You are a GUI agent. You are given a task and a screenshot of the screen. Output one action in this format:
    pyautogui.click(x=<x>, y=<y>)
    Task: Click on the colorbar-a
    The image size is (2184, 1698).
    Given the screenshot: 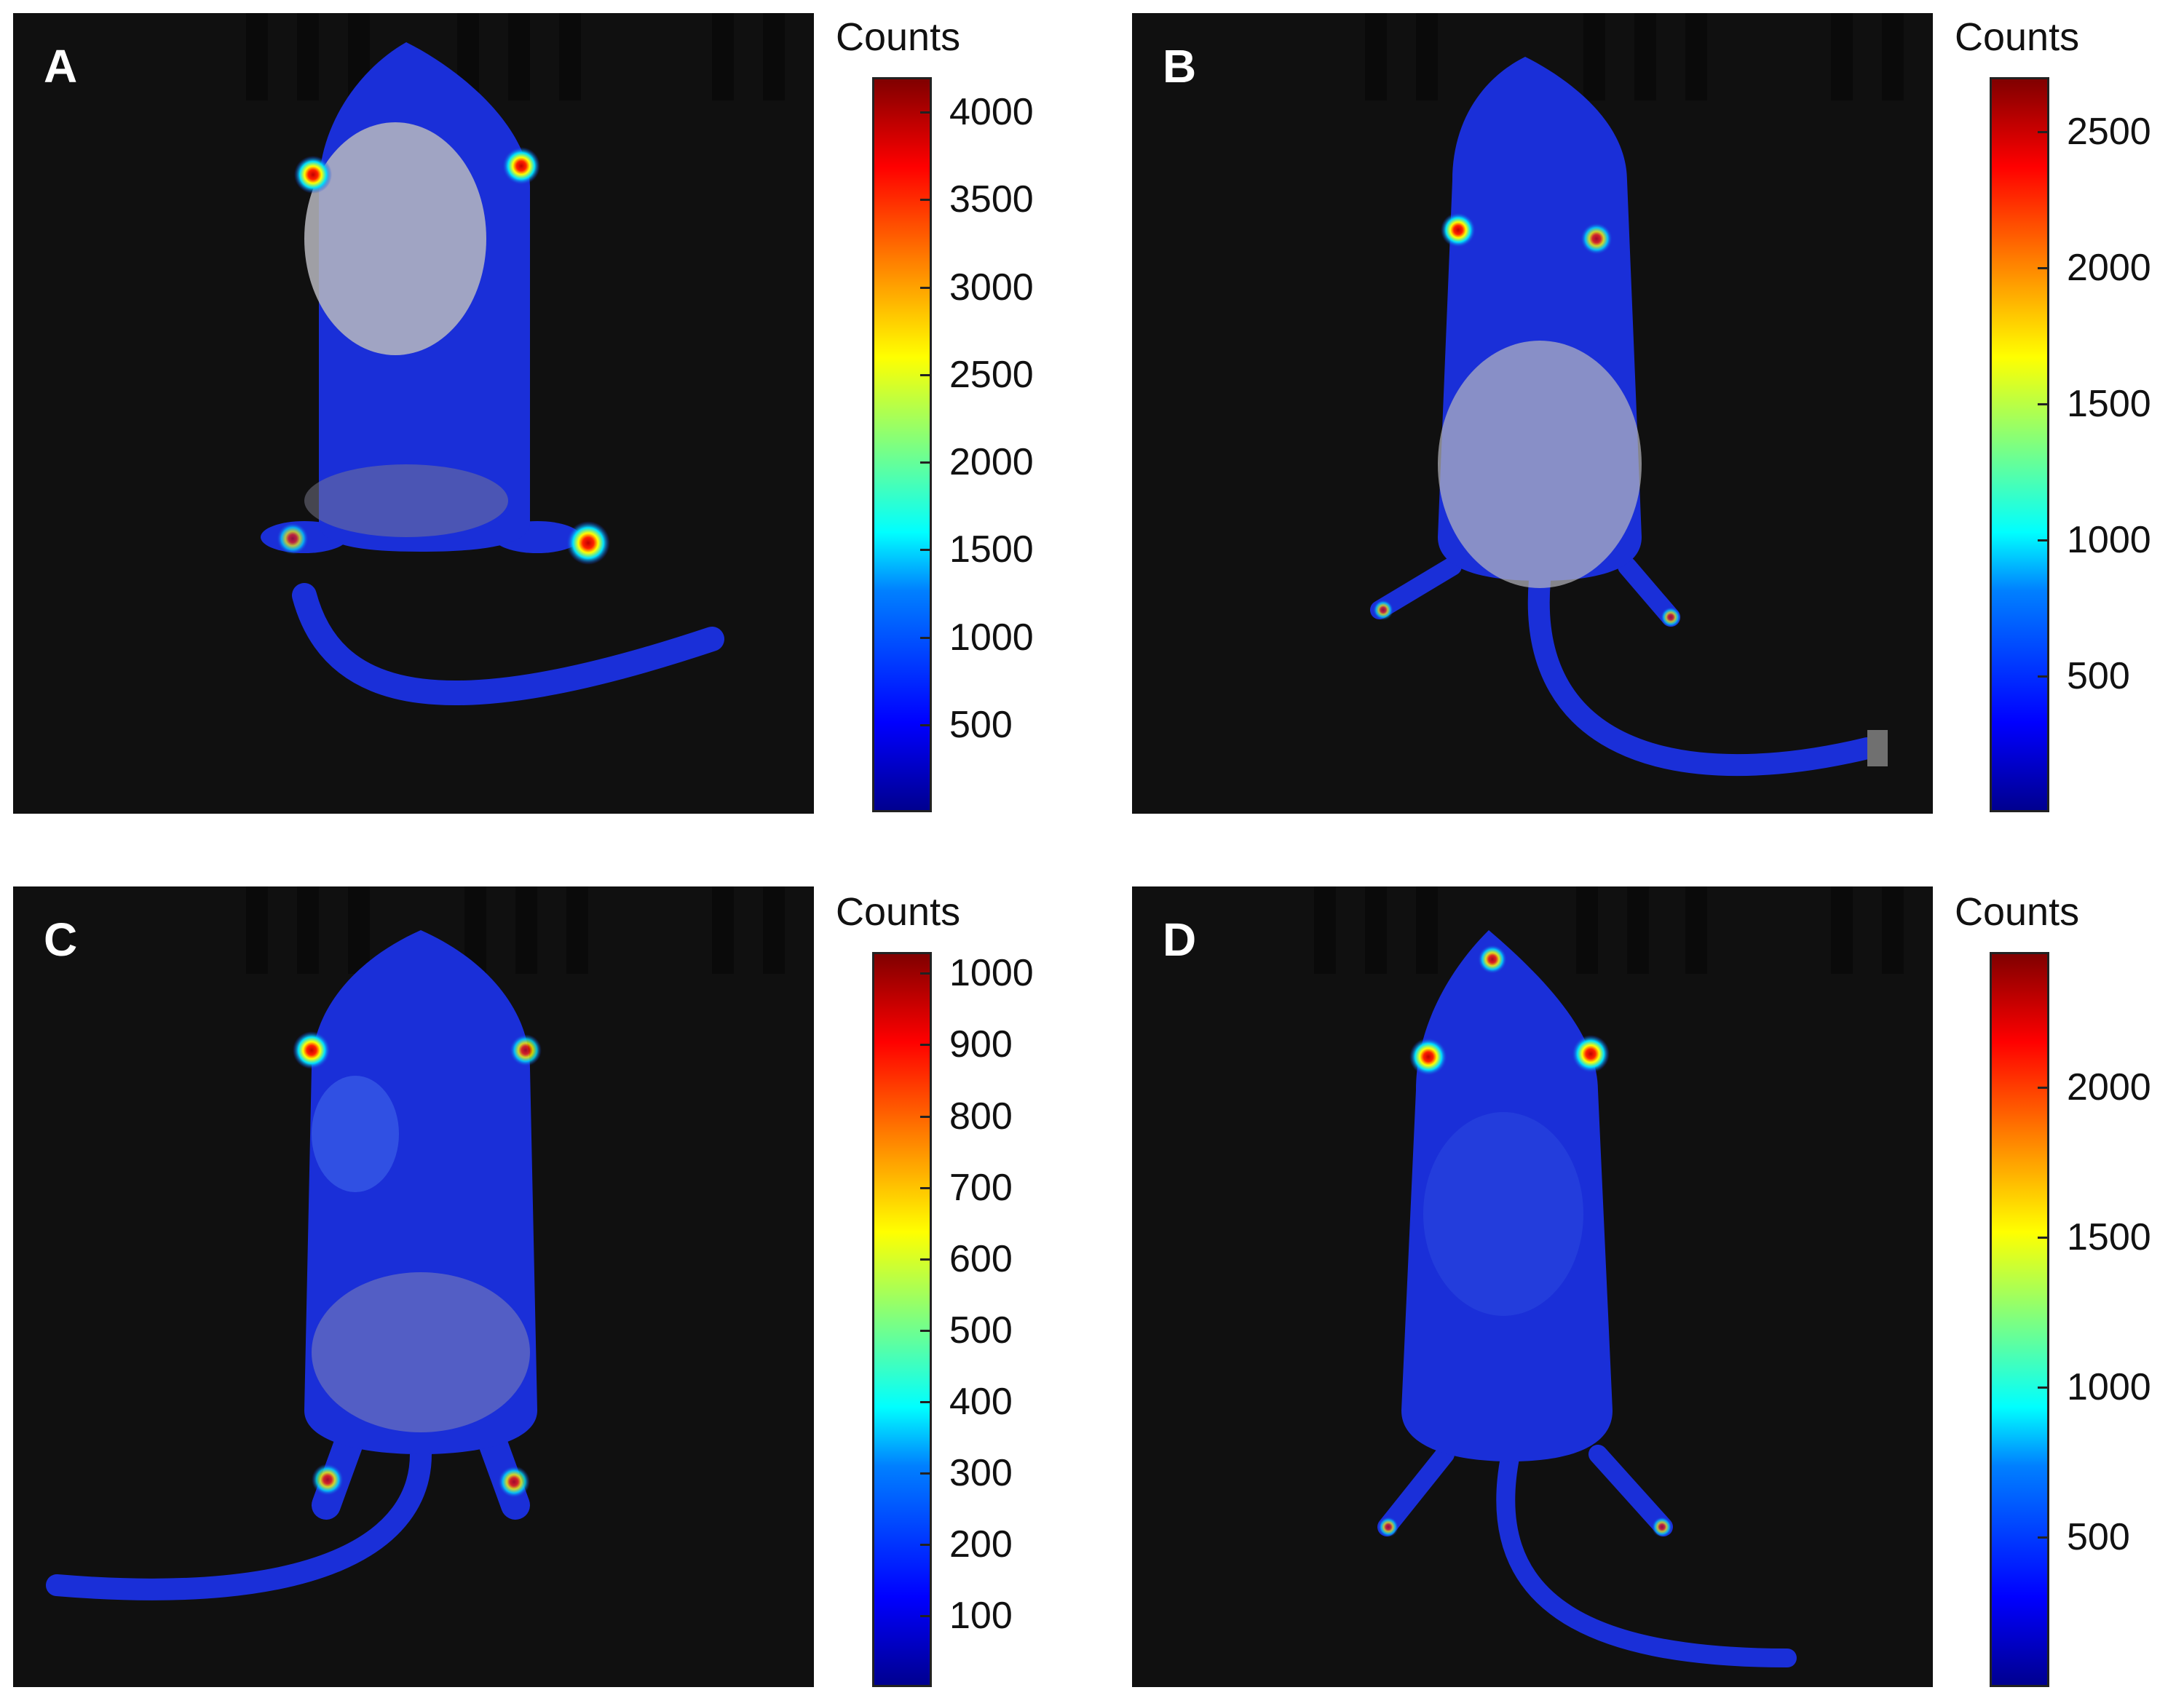 What is the action you would take?
    pyautogui.click(x=902, y=444)
    